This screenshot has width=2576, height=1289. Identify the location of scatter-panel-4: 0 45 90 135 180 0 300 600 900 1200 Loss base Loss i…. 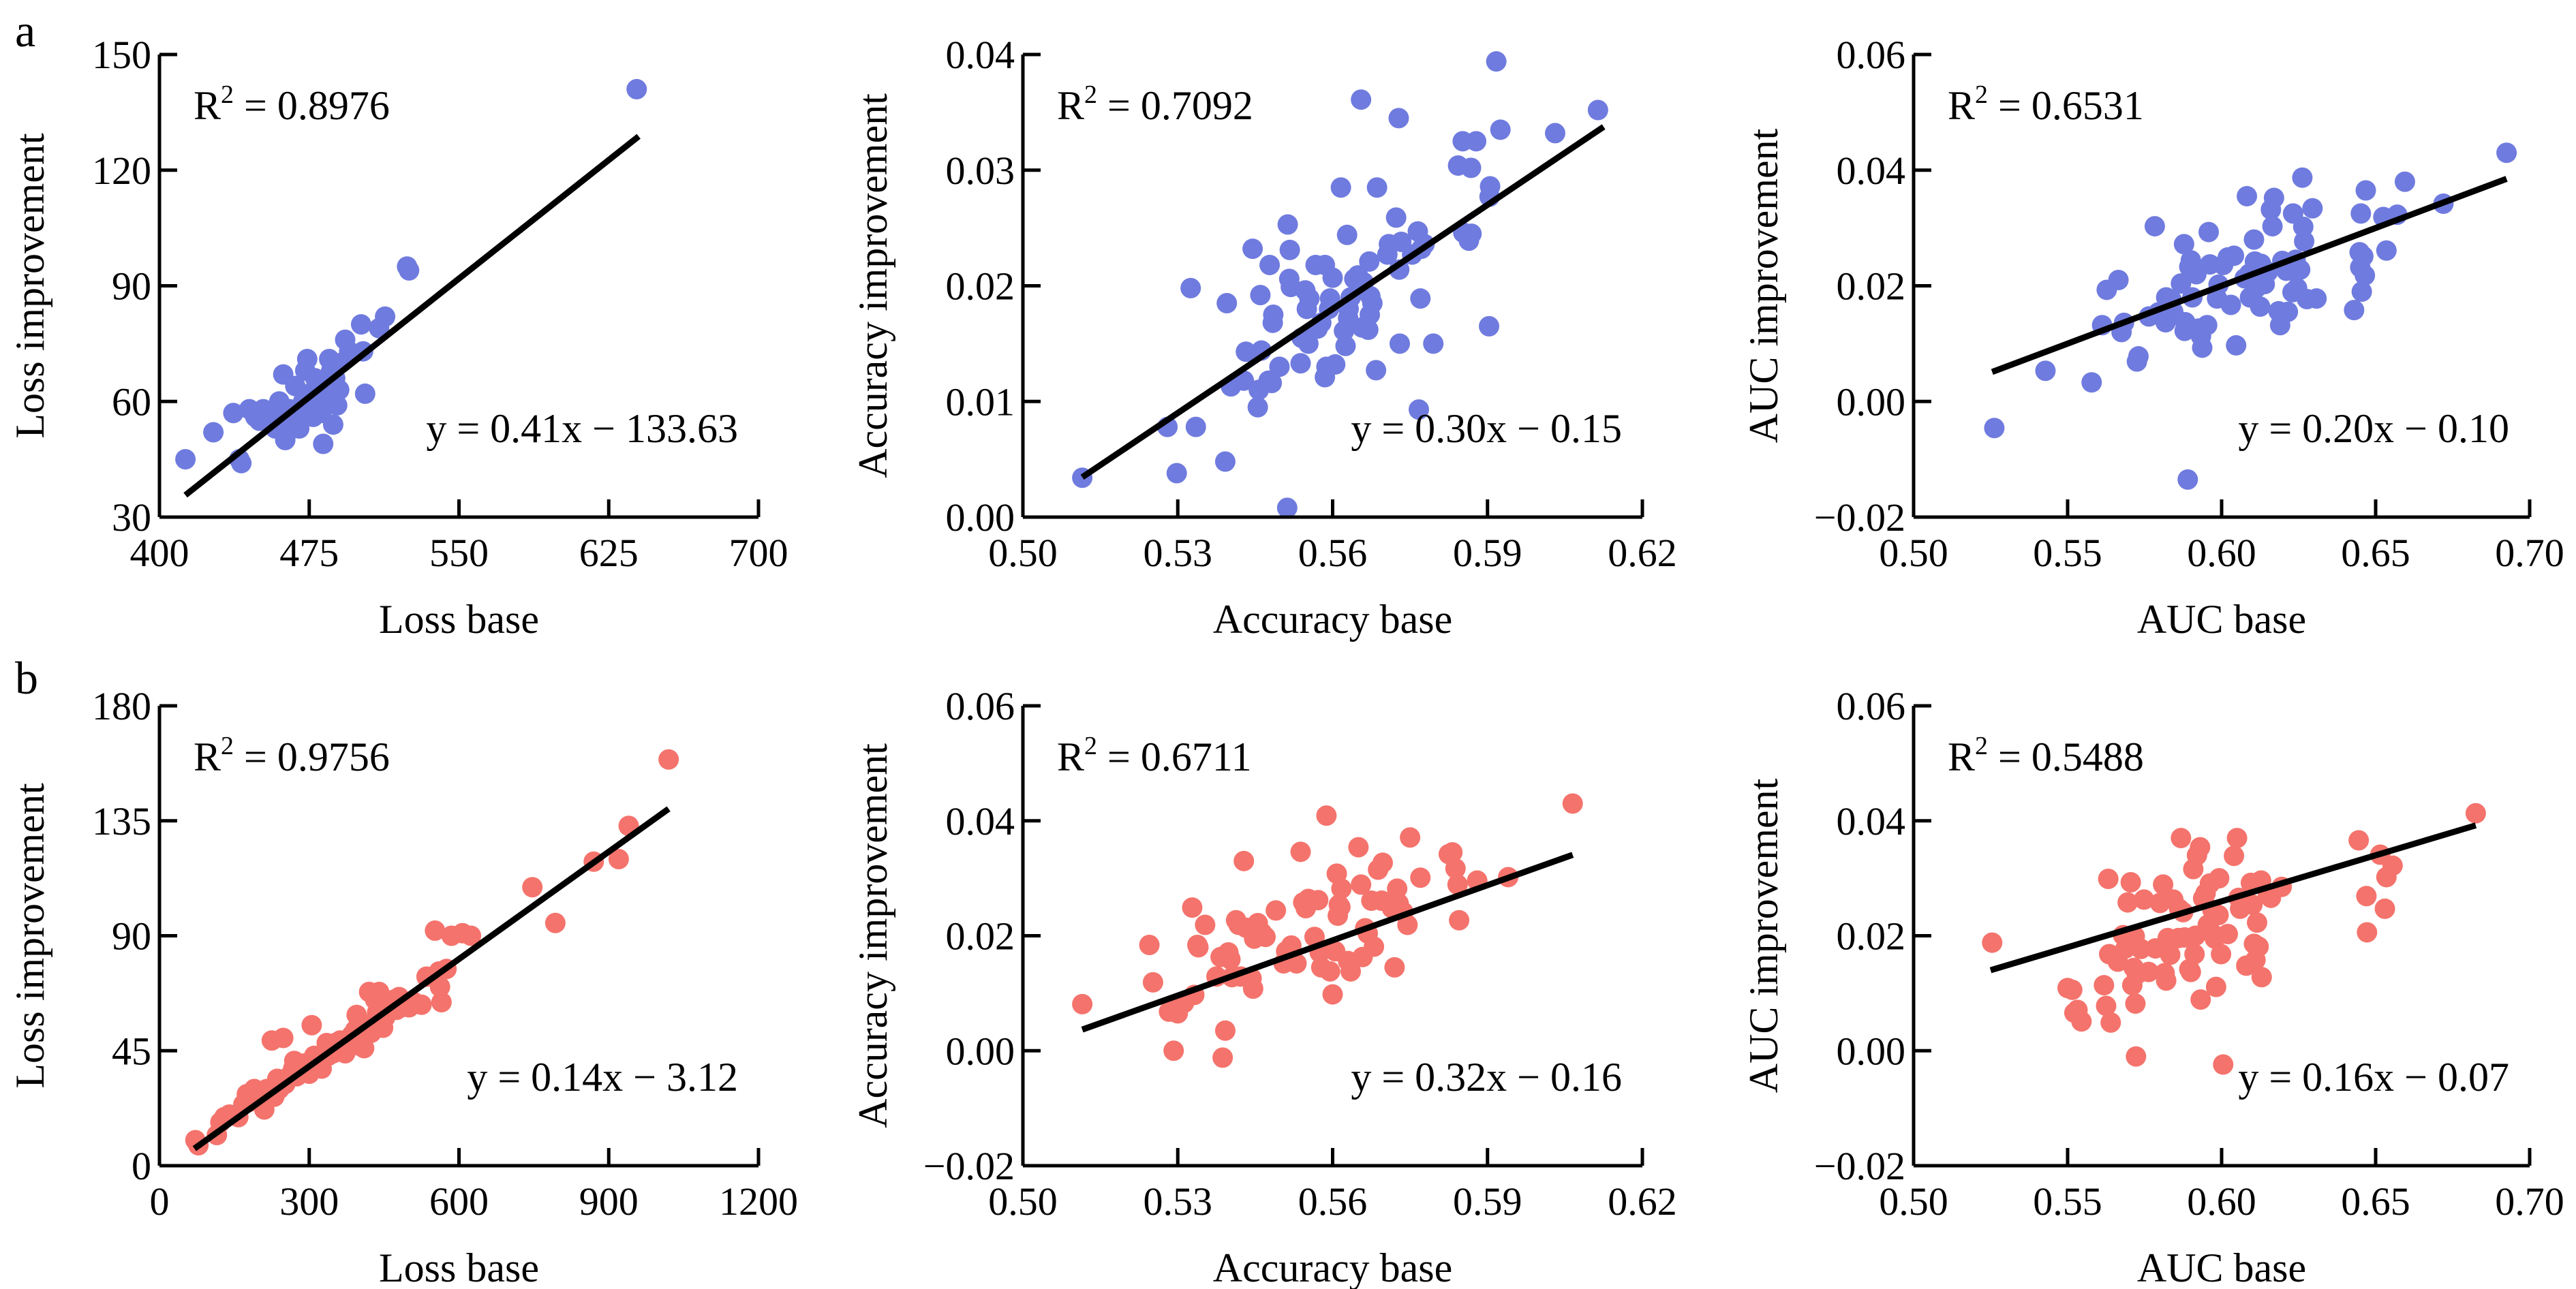
(402, 986).